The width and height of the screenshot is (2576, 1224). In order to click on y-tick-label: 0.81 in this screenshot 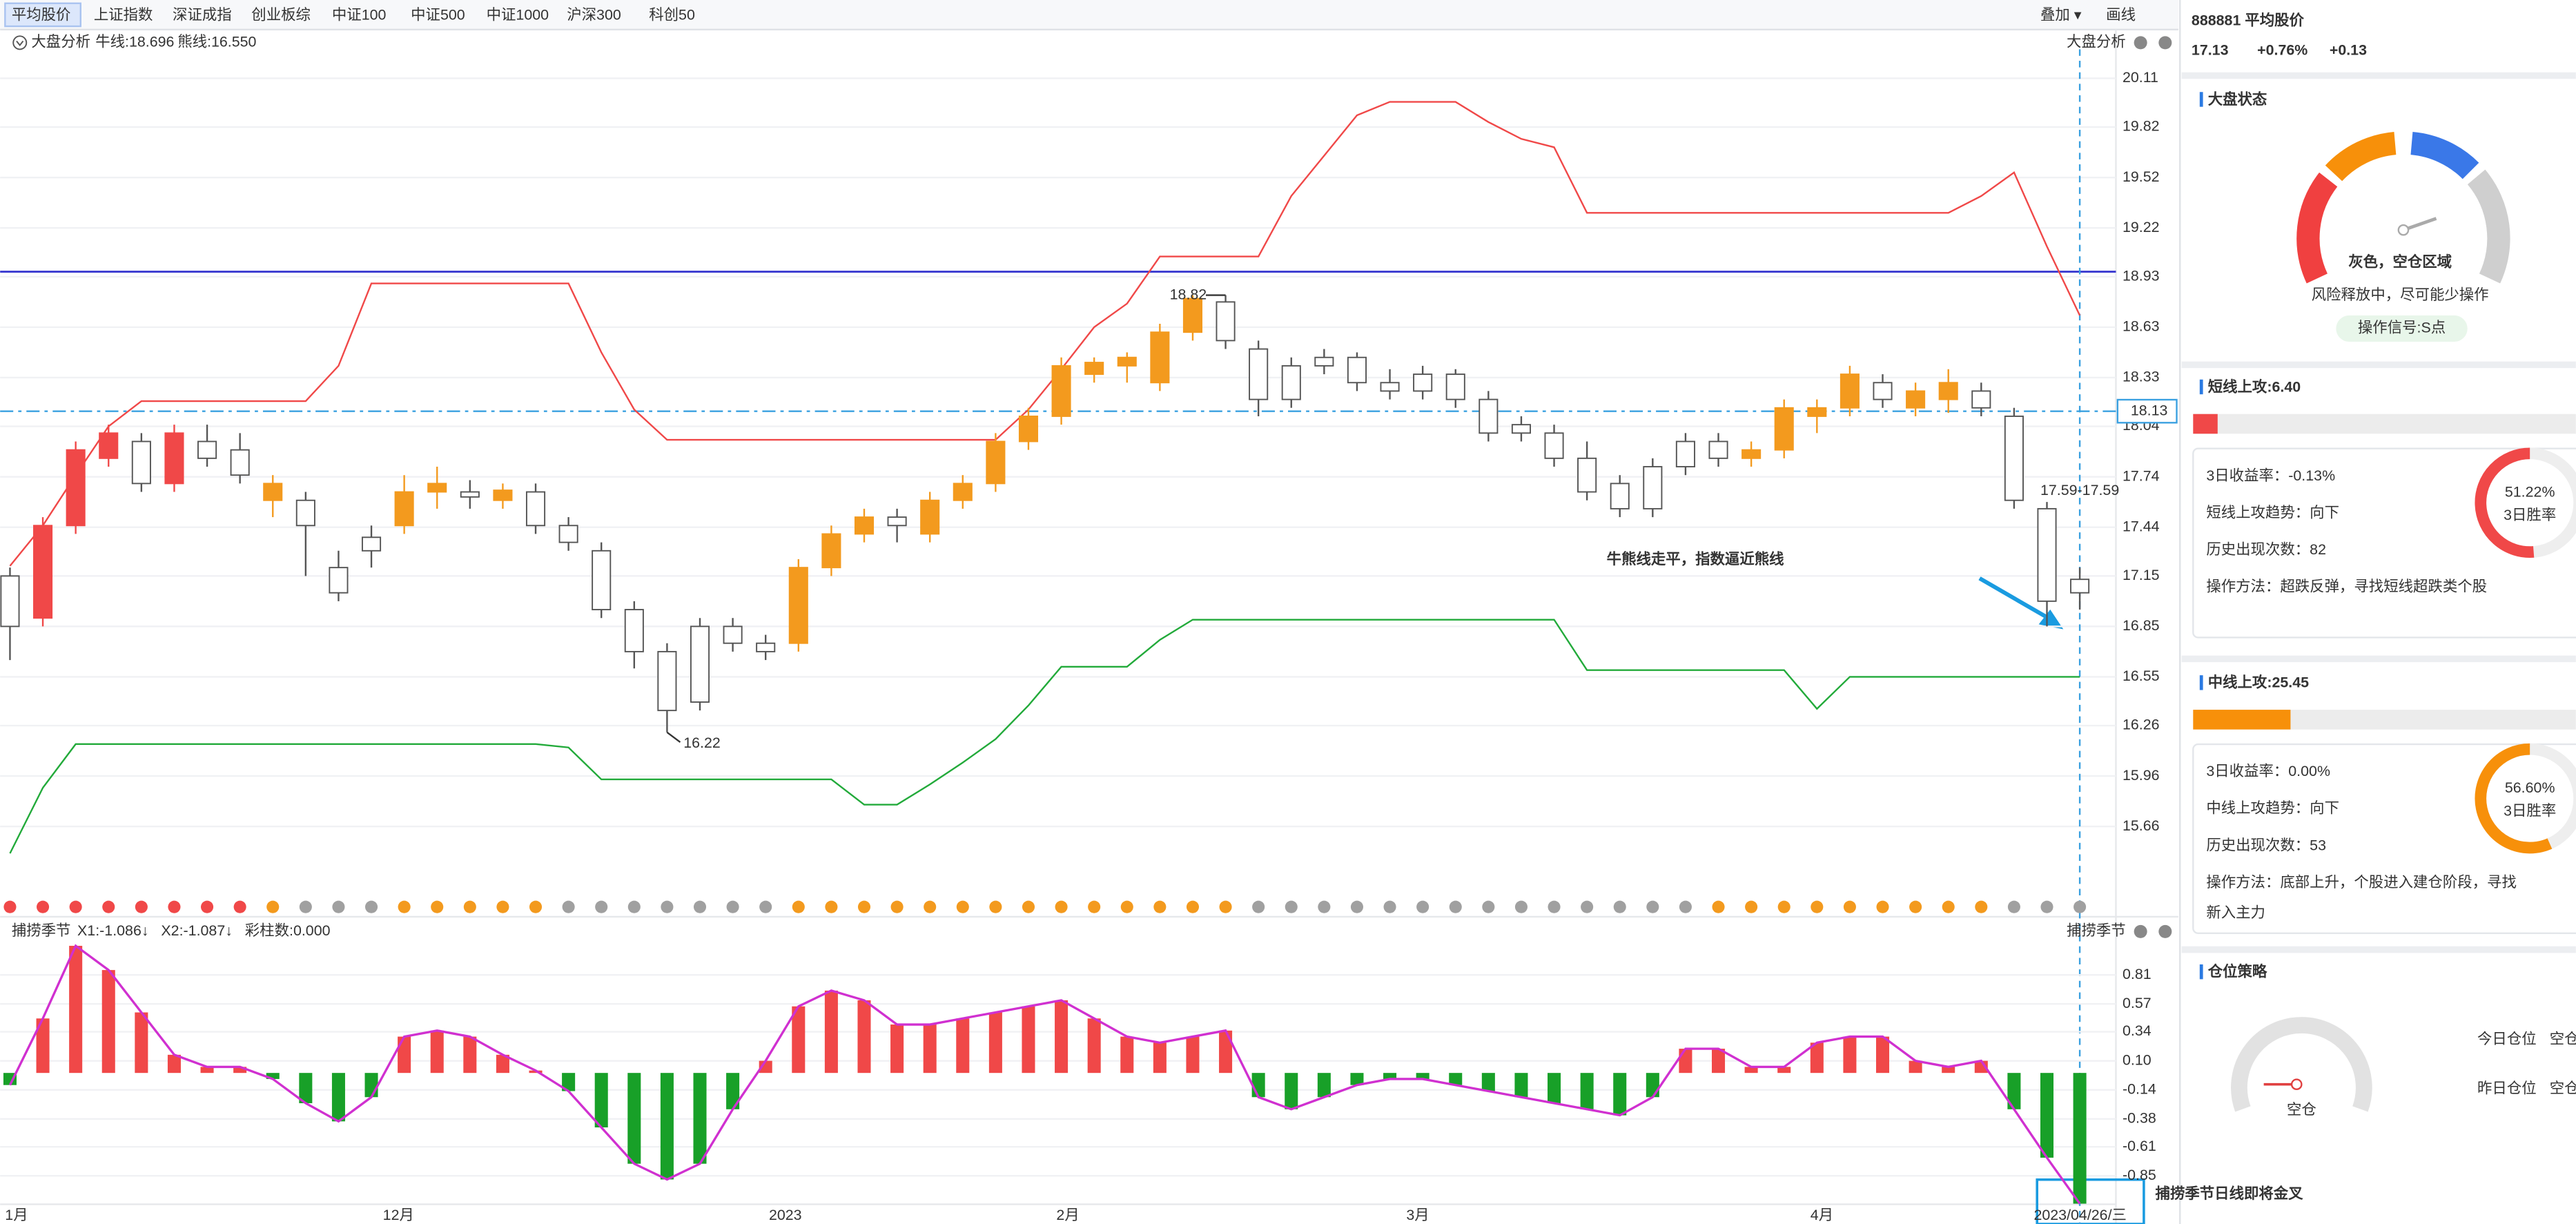, I will do `click(2137, 974)`.